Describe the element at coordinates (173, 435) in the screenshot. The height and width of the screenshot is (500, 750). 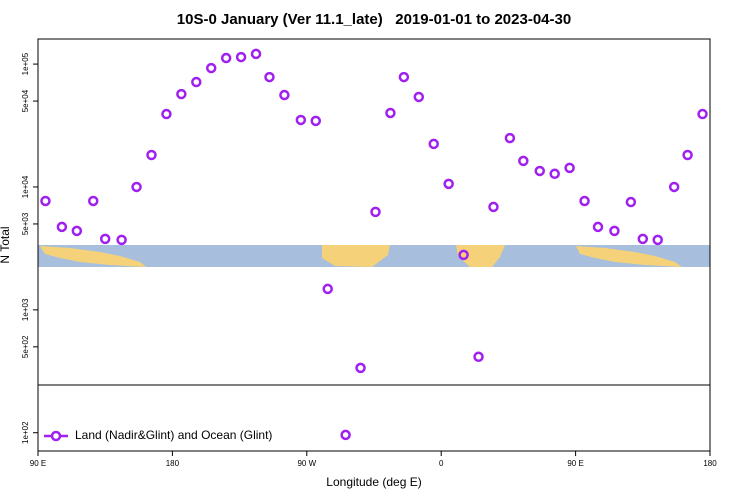
I see `legend-label: Land (Nadir&Glint) and Ocean (Glint)` at that location.